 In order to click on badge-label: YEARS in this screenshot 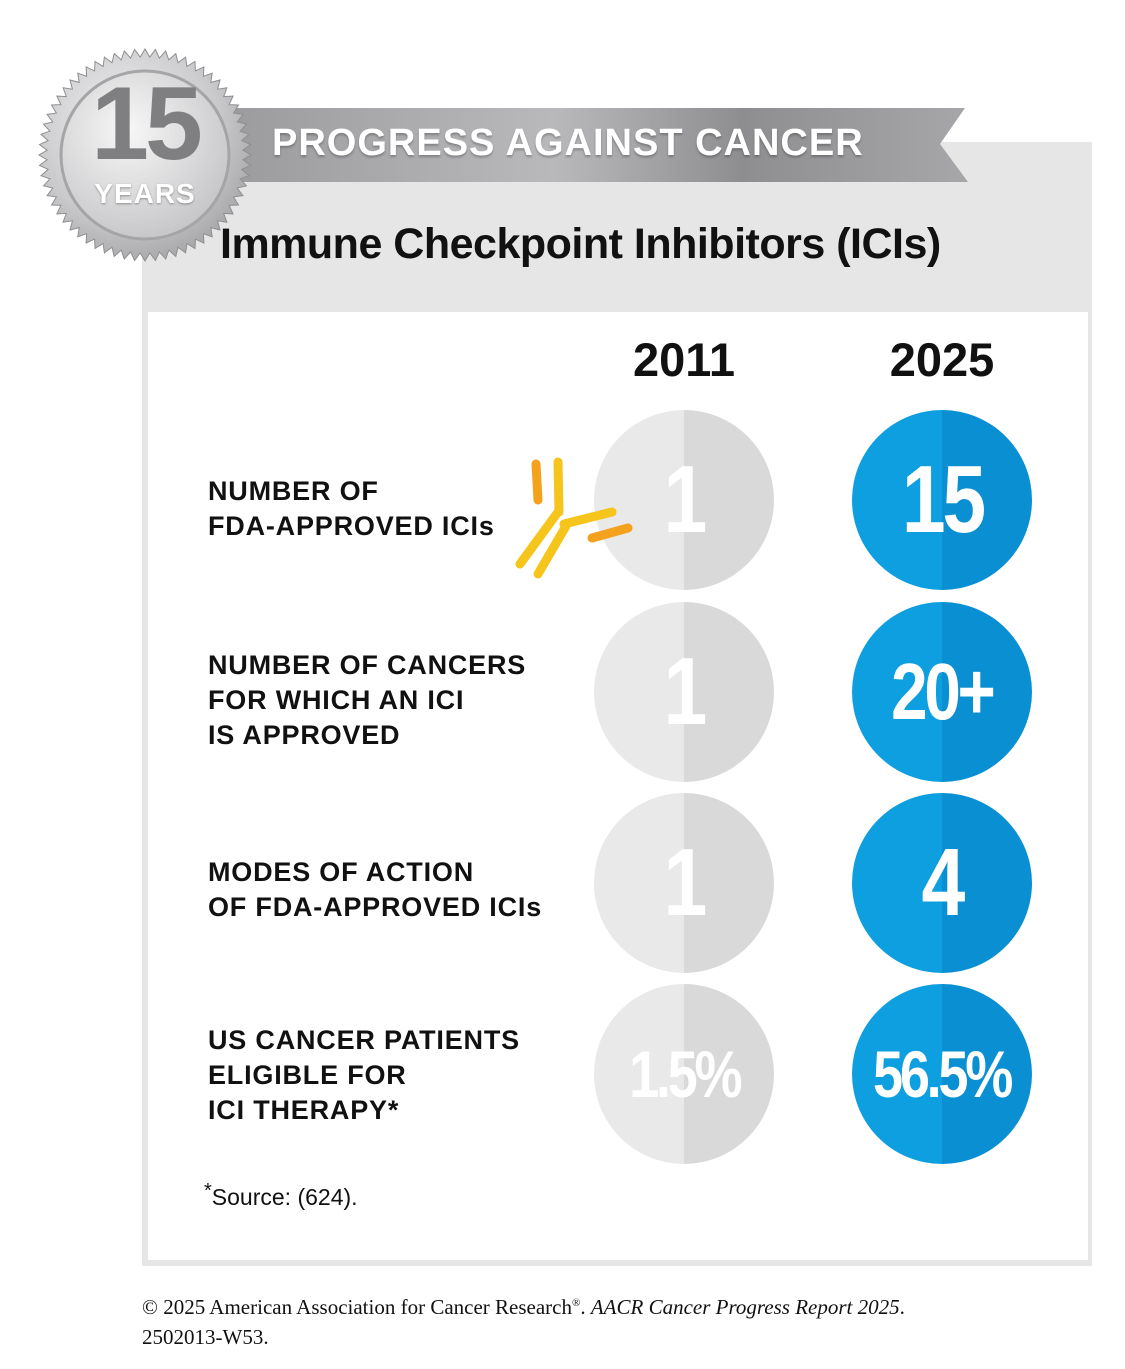, I will do `click(145, 193)`.